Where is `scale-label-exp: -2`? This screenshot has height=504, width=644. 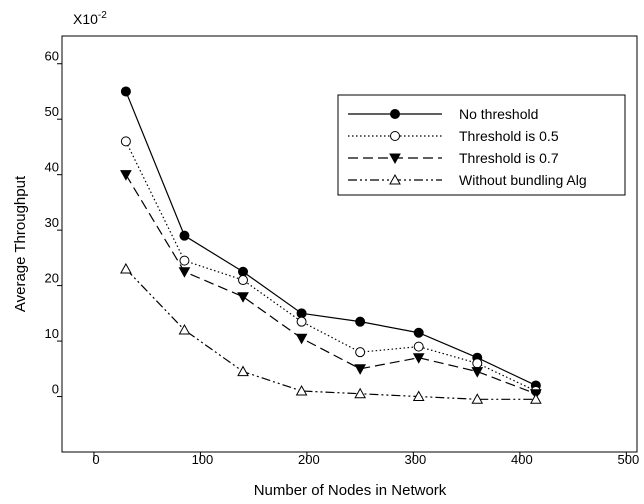 scale-label-exp: -2 is located at coordinates (102, 15).